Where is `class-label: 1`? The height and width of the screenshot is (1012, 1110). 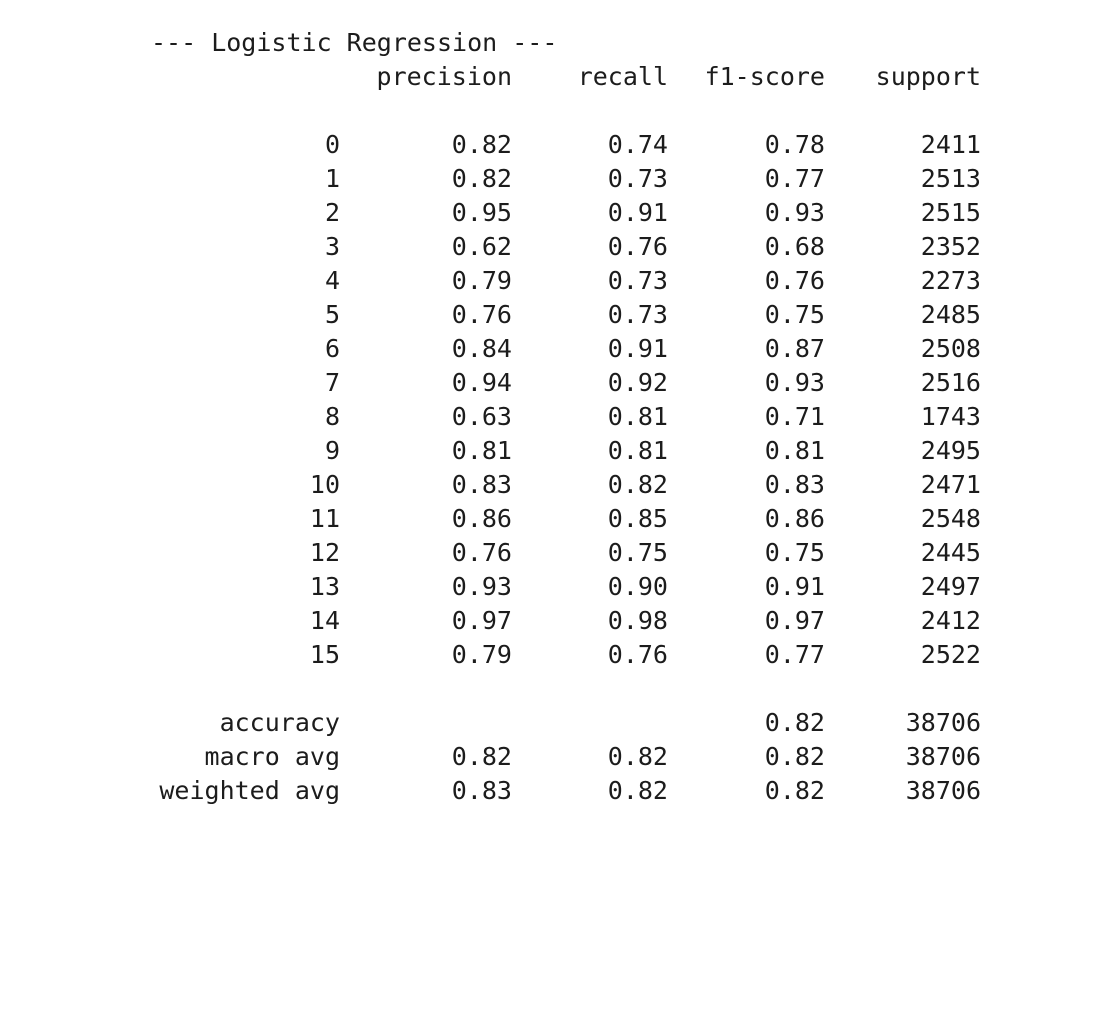
class-label: 1 is located at coordinates (332, 178).